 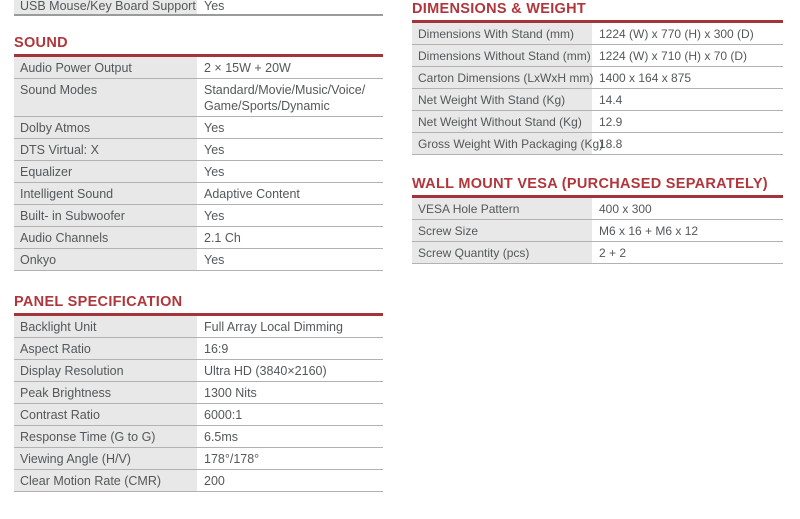 What do you see at coordinates (198, 216) in the screenshot?
I see `spec-row: Built- in Subwoofer Yes` at bounding box center [198, 216].